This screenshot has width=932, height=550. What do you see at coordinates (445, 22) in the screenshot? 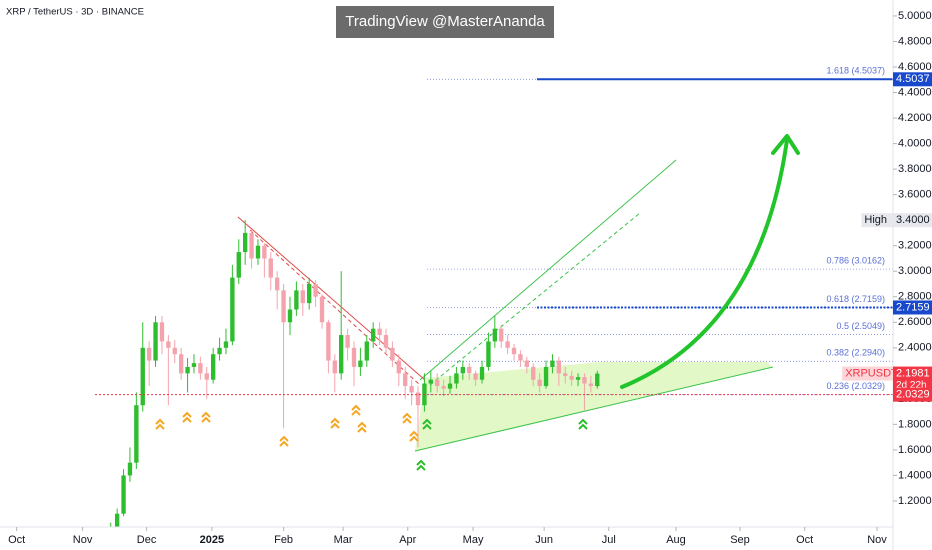
I see `watermark-box` at bounding box center [445, 22].